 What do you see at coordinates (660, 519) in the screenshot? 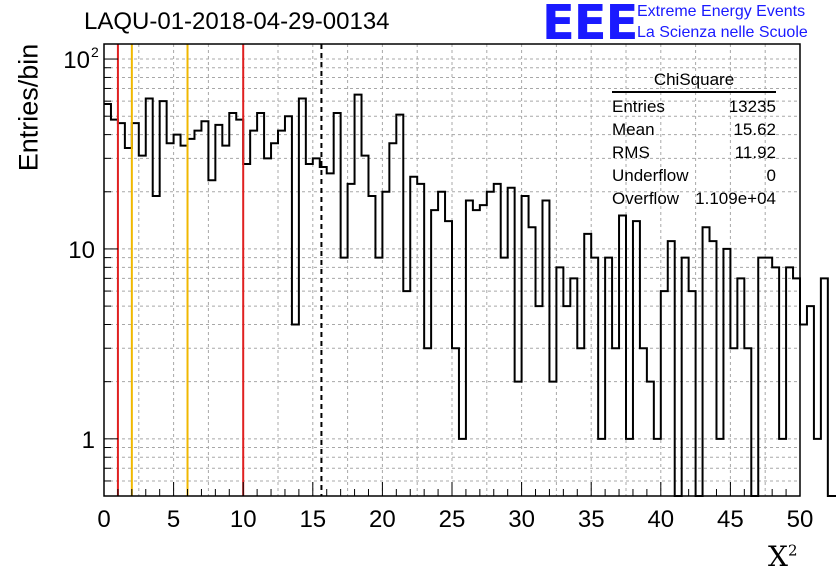
I see `x-tick-label: 40` at bounding box center [660, 519].